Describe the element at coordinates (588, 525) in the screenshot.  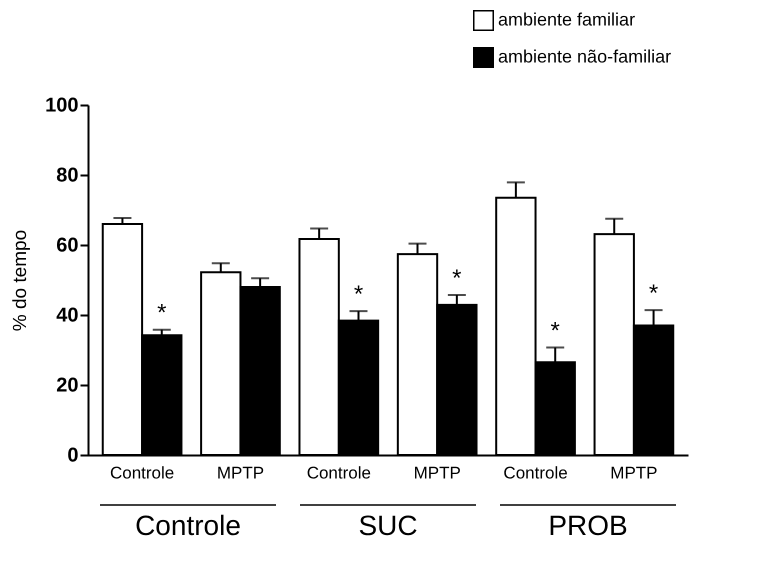
I see `text: PROB` at that location.